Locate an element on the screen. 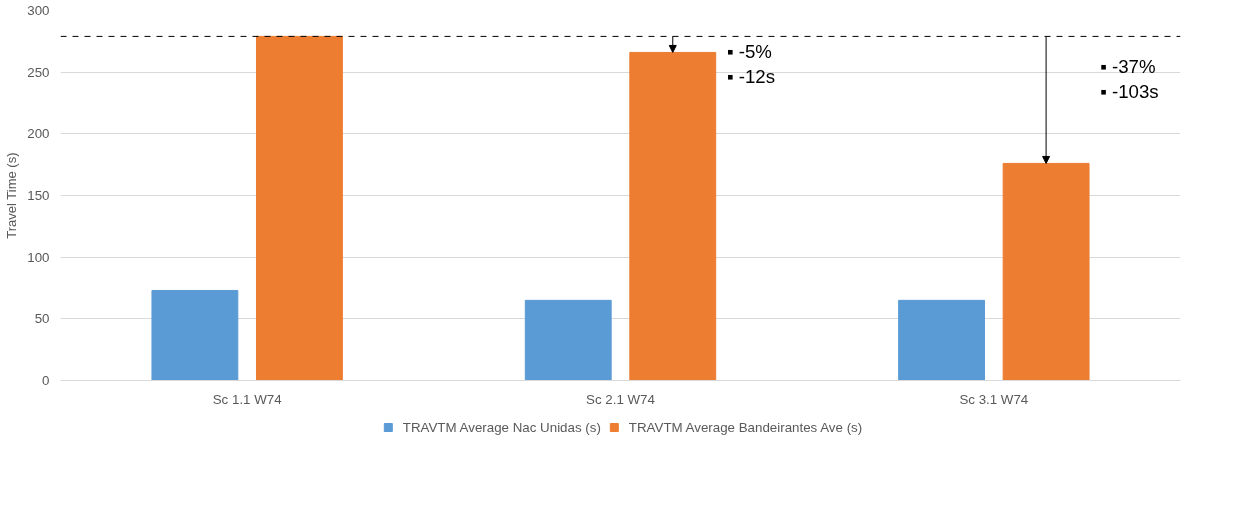  annotation: ▪ -5% ▪ -12s is located at coordinates (750, 64).